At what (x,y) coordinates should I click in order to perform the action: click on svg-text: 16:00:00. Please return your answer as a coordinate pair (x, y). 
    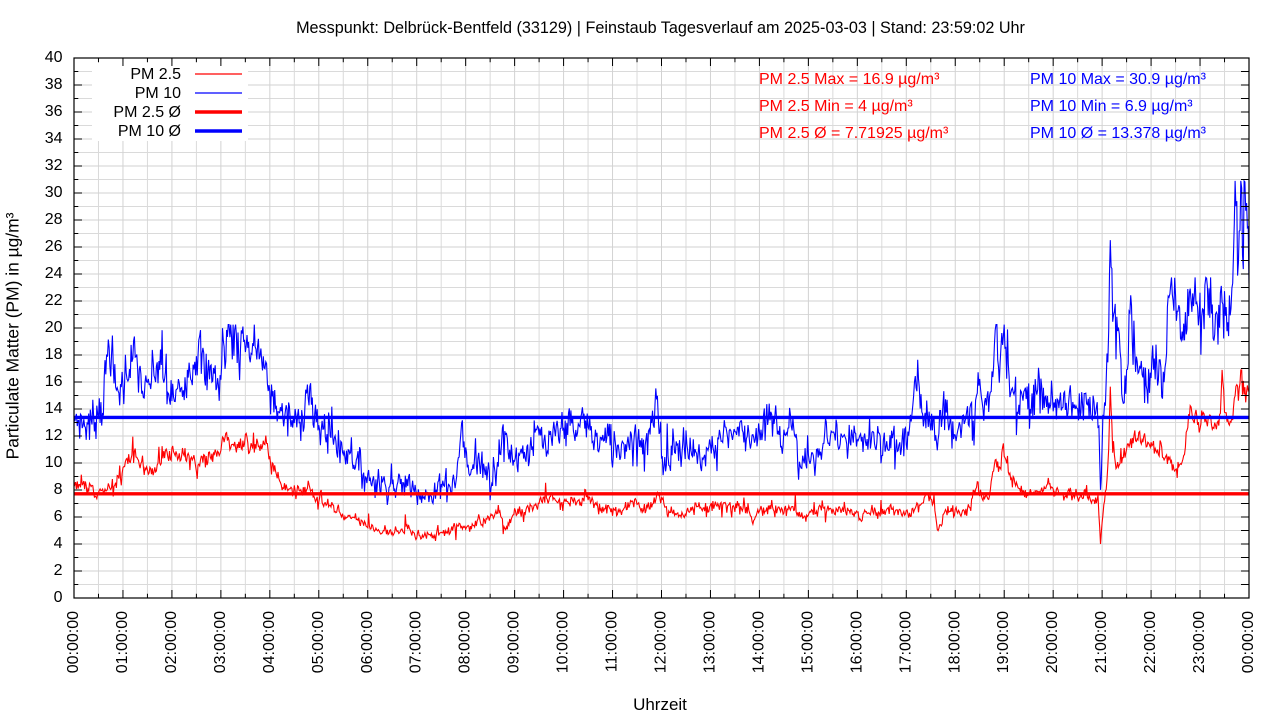
    Looking at the image, I should click on (856, 642).